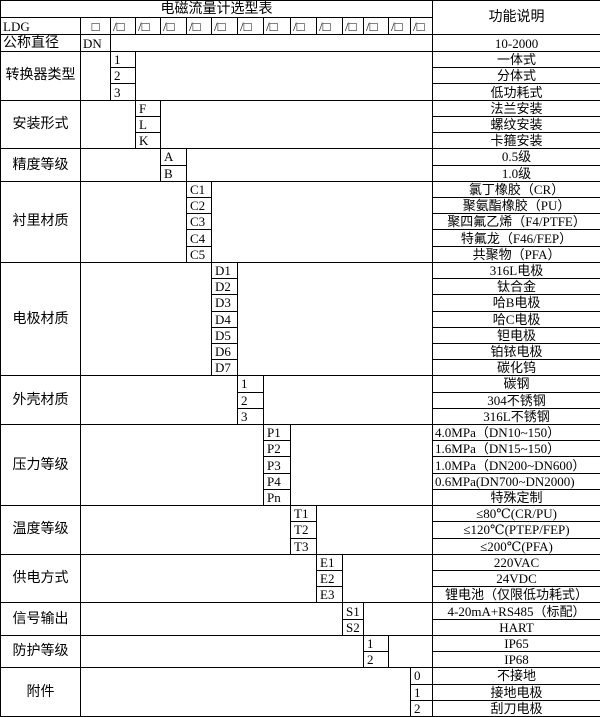  I want to click on option-code: 1, so click(251, 384).